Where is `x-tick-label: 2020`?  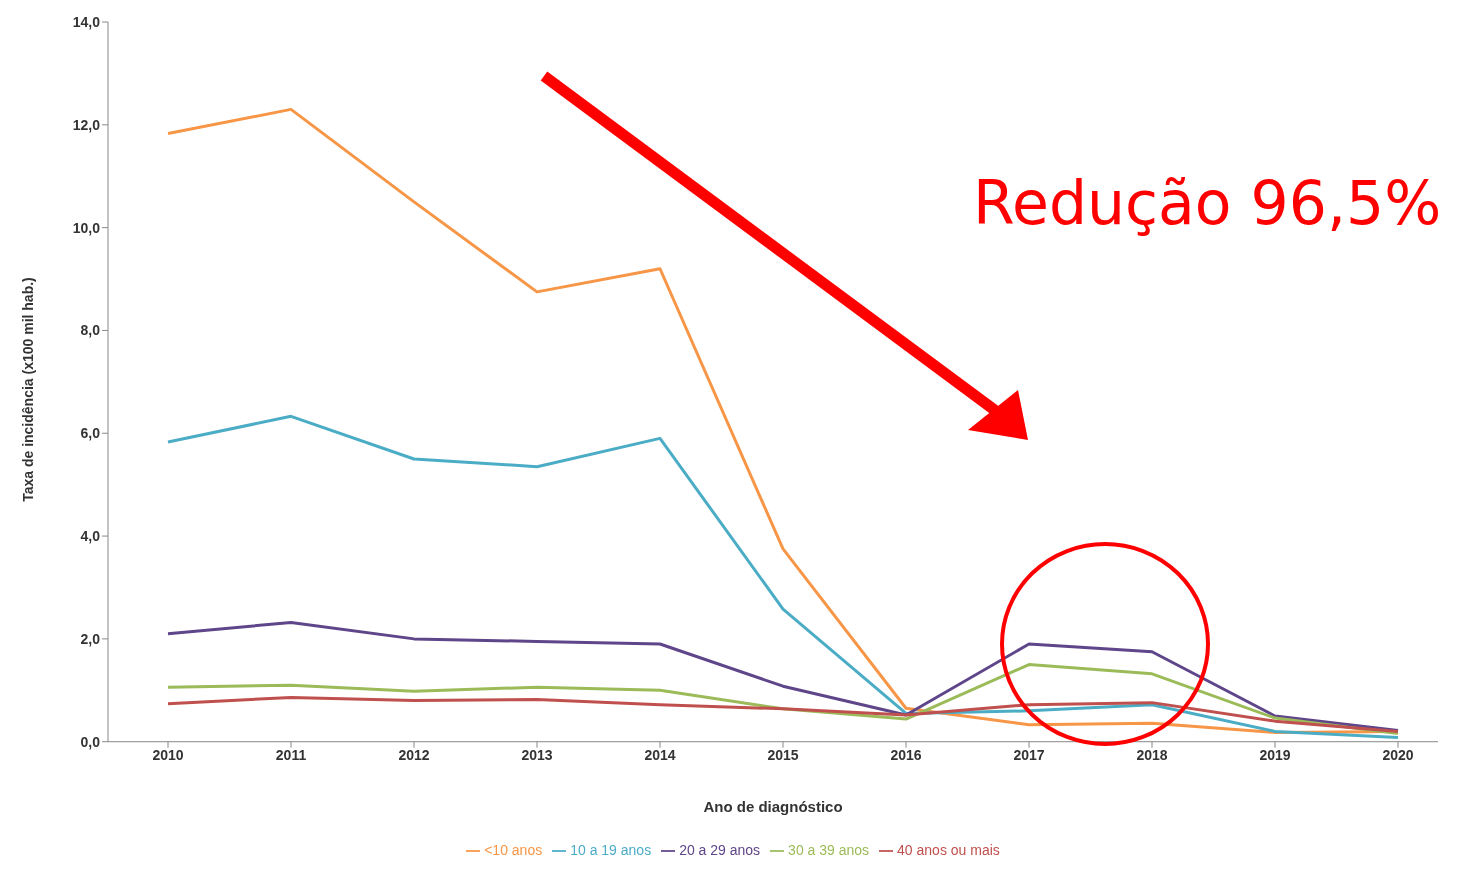
x-tick-label: 2020 is located at coordinates (1398, 754).